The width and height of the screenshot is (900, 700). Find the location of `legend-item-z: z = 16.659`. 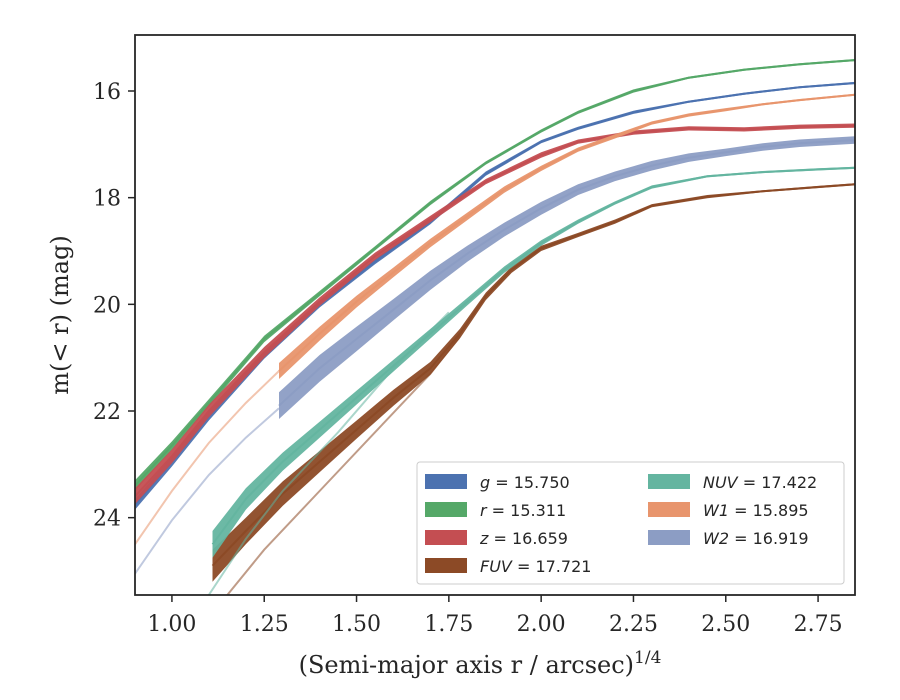

legend-item-z: z = 16.659 is located at coordinates (496, 538).